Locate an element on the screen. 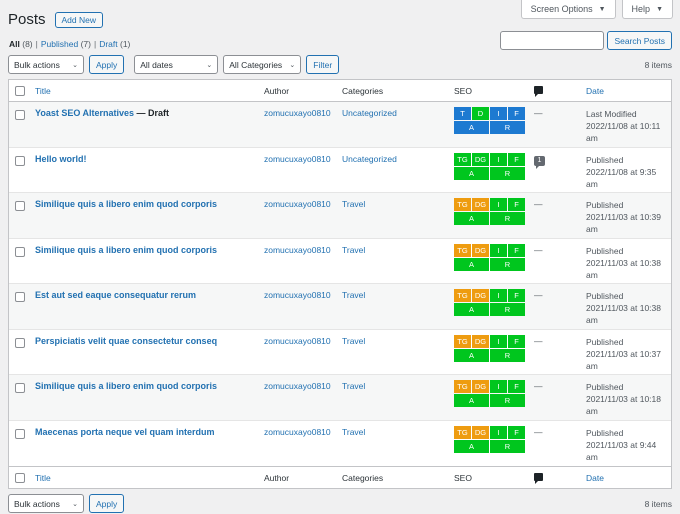 Image resolution: width=680 pixels, height=514 pixels. search-input is located at coordinates (552, 40).